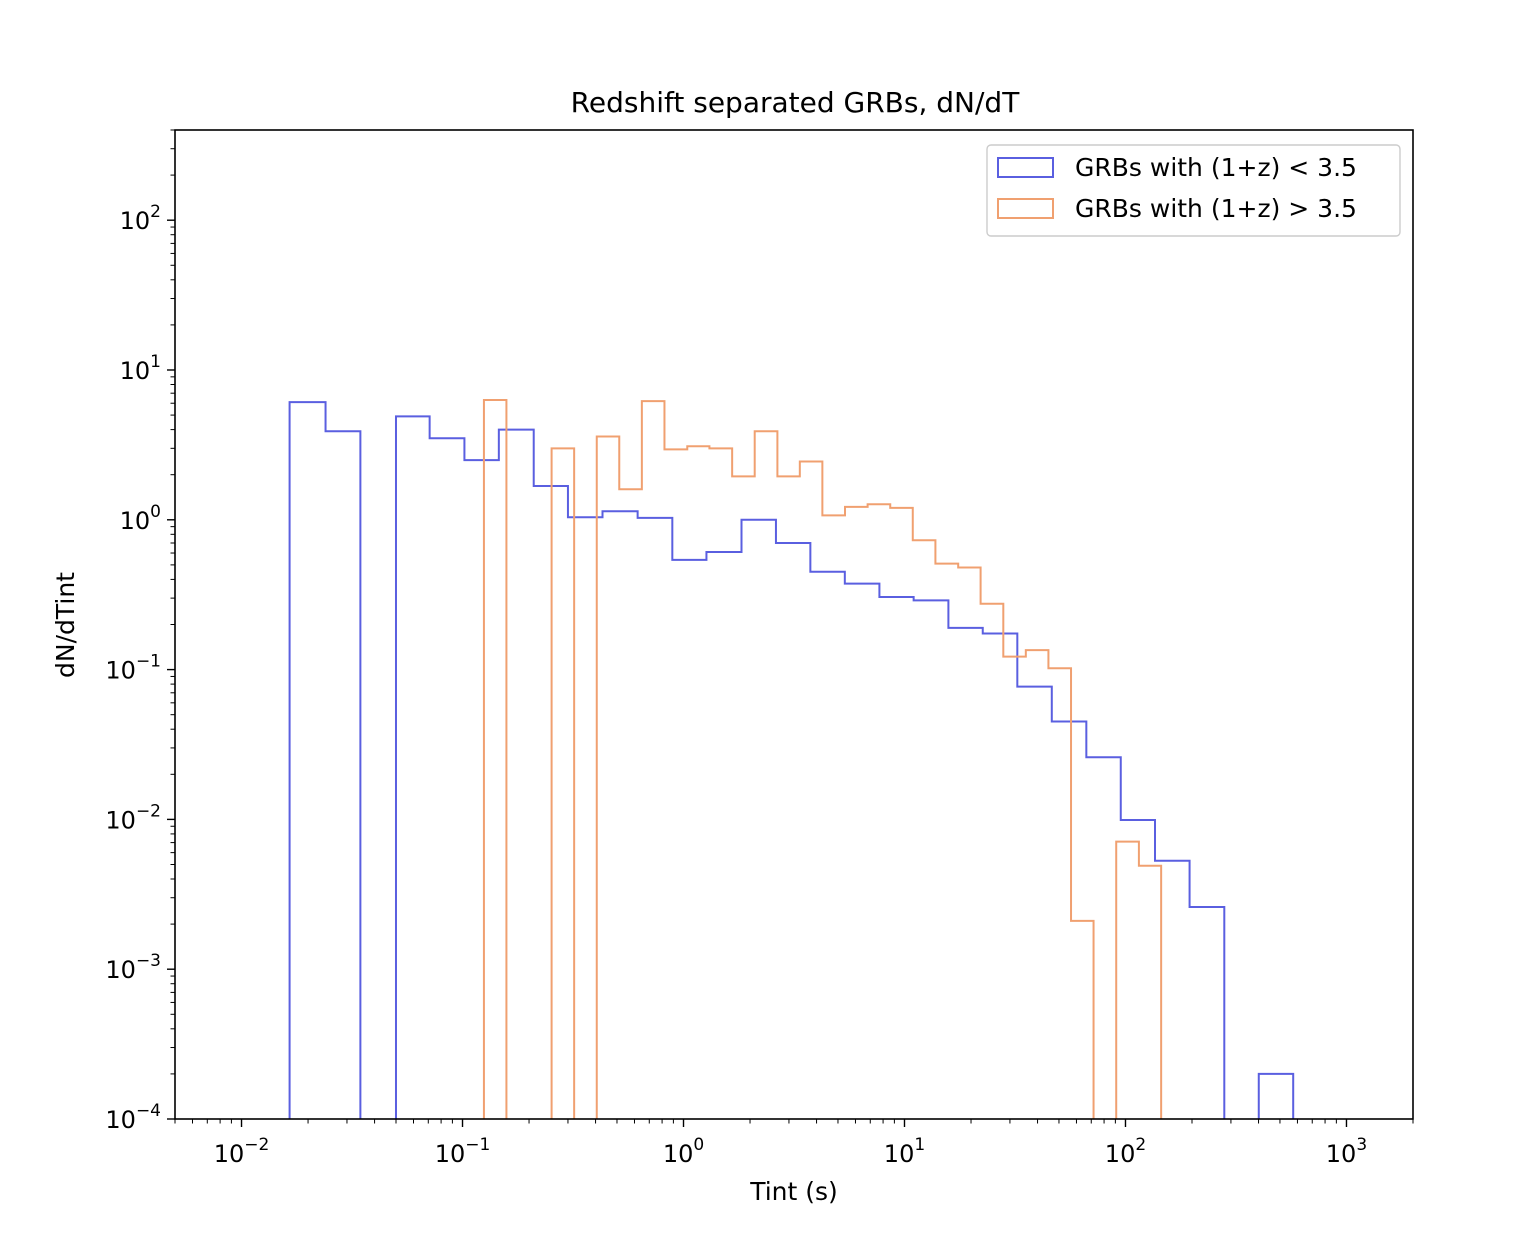 Image resolution: width=1526 pixels, height=1233 pixels. What do you see at coordinates (133, 1117) in the screenshot?
I see `y-tick-label: 10⁻⁴` at bounding box center [133, 1117].